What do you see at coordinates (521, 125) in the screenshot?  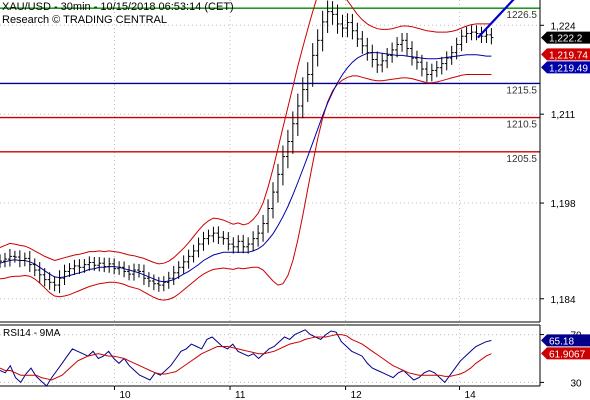 I see `level-label: 1210.5` at bounding box center [521, 125].